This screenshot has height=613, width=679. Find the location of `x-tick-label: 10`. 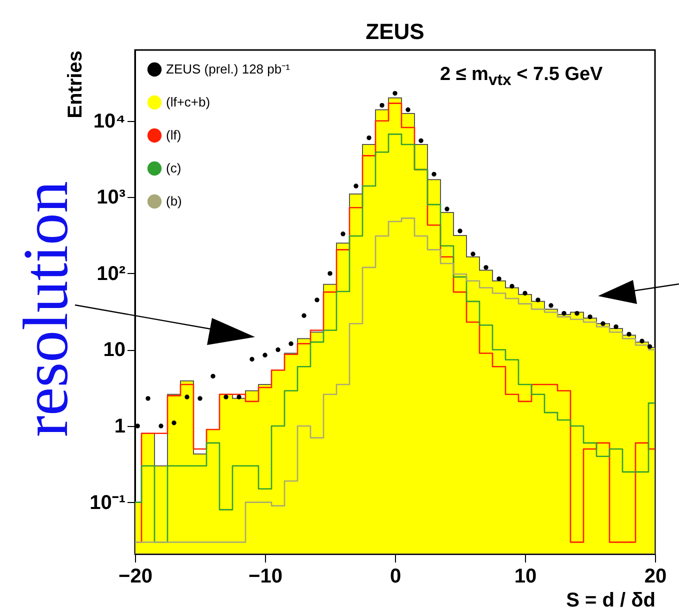

x-tick-label: 10 is located at coordinates (525, 577).